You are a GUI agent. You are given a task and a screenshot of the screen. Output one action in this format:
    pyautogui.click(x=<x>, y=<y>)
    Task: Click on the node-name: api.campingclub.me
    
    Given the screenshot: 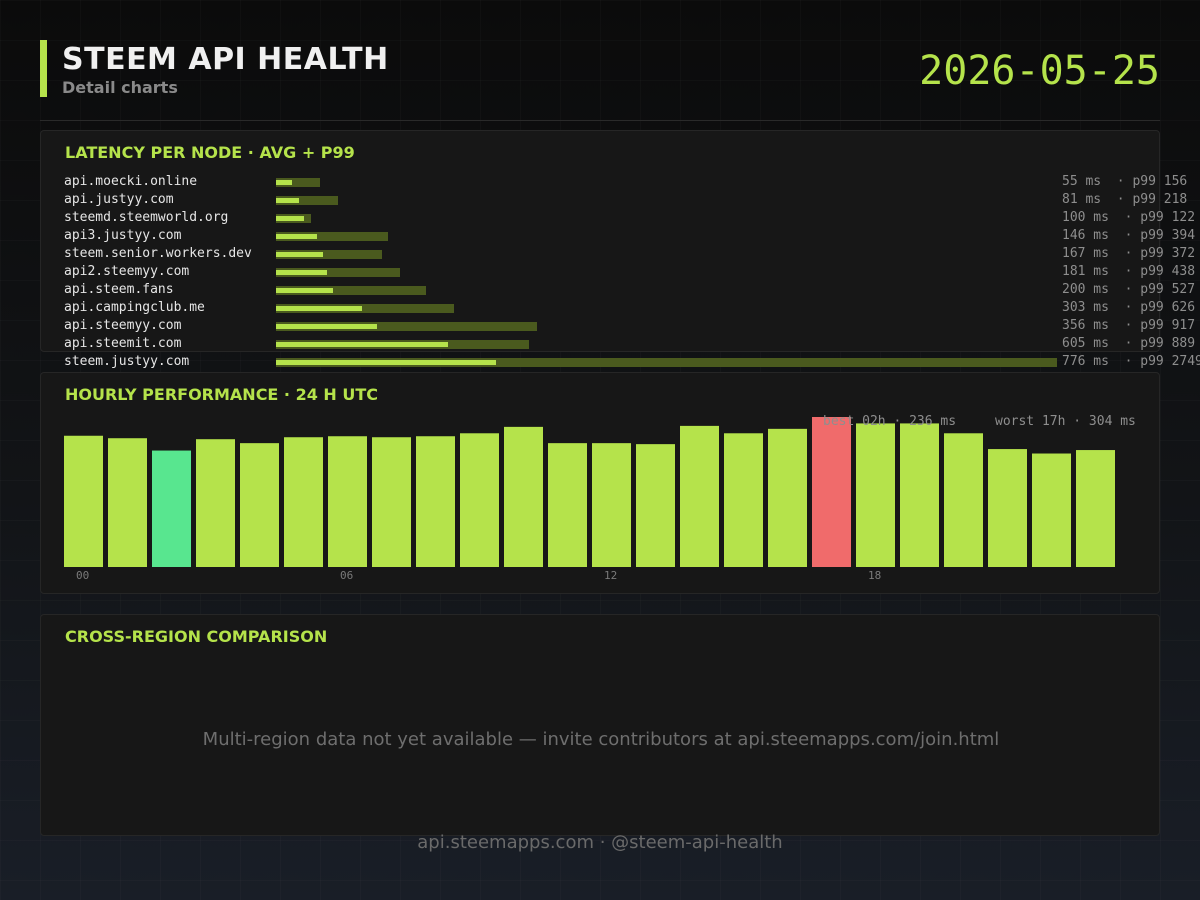 What is the action you would take?
    pyautogui.click(x=134, y=307)
    